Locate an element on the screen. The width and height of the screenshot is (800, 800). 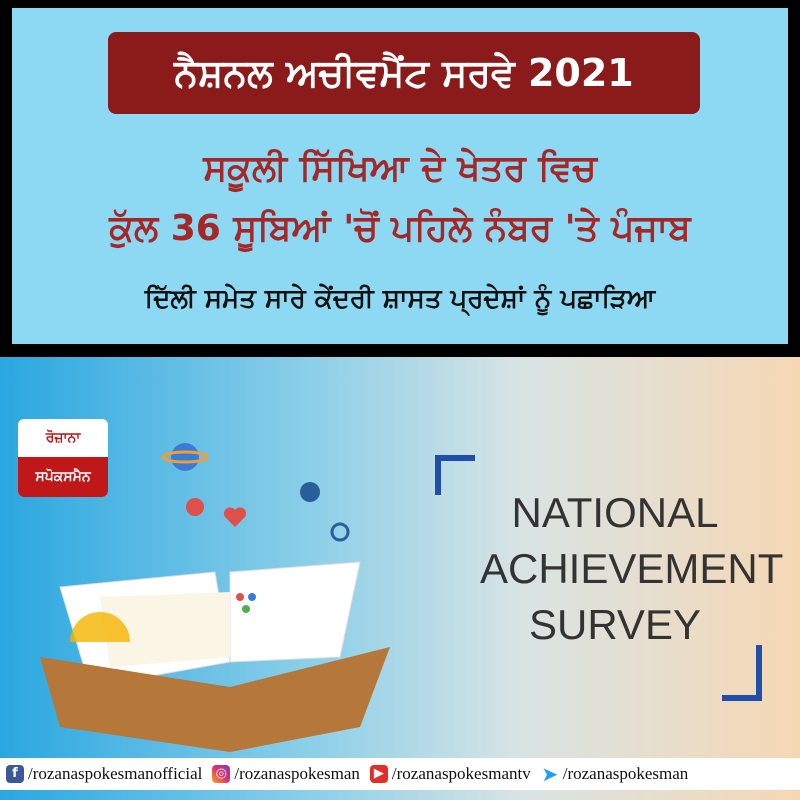
facebook-icon: f is located at coordinates (15, 774).